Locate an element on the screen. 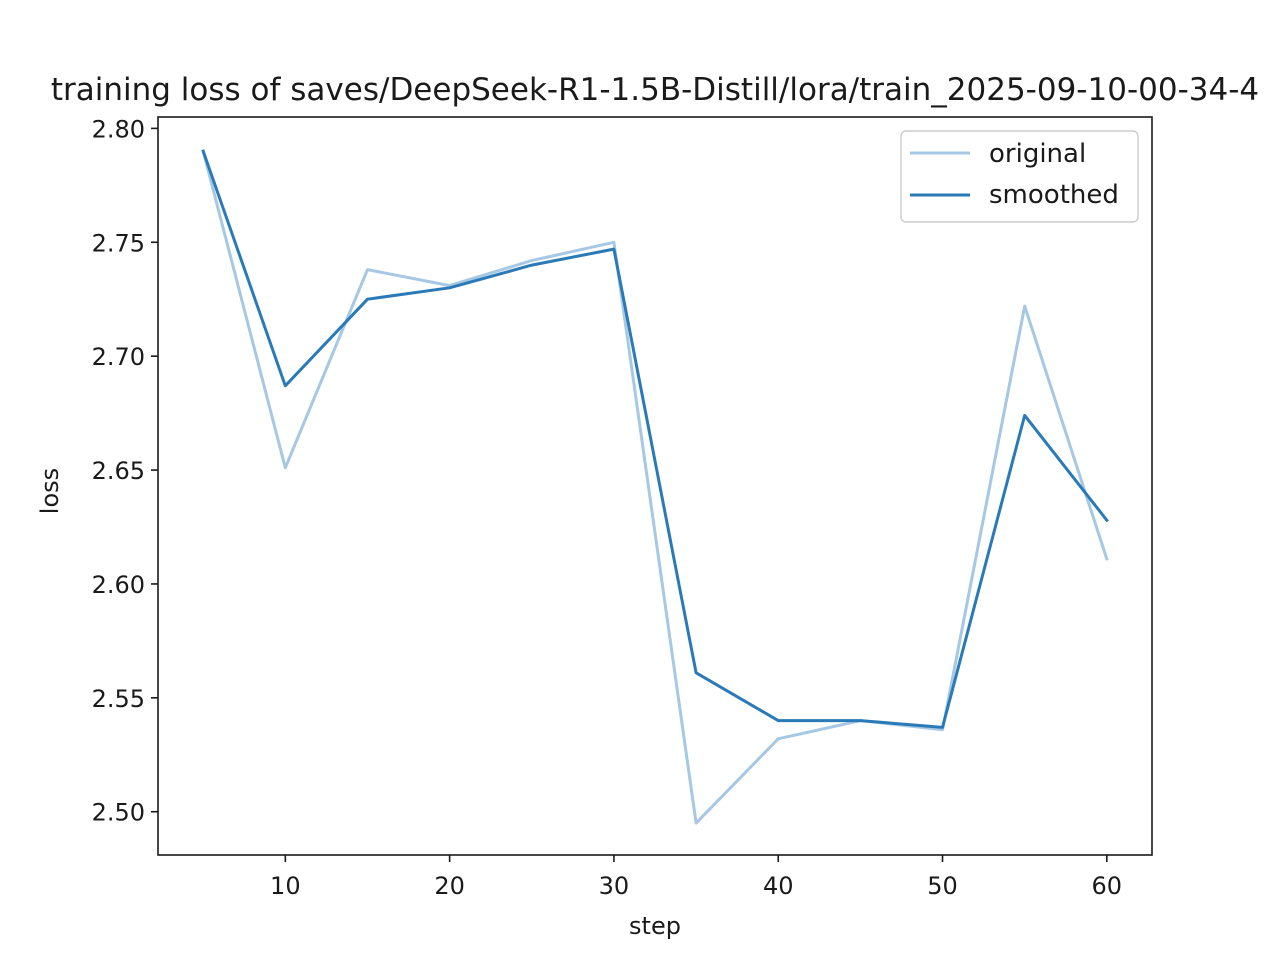  y-axis: 2.50 2.55 2.60 2.65 2.70 2.75 2.80 is located at coordinates (125, 471).